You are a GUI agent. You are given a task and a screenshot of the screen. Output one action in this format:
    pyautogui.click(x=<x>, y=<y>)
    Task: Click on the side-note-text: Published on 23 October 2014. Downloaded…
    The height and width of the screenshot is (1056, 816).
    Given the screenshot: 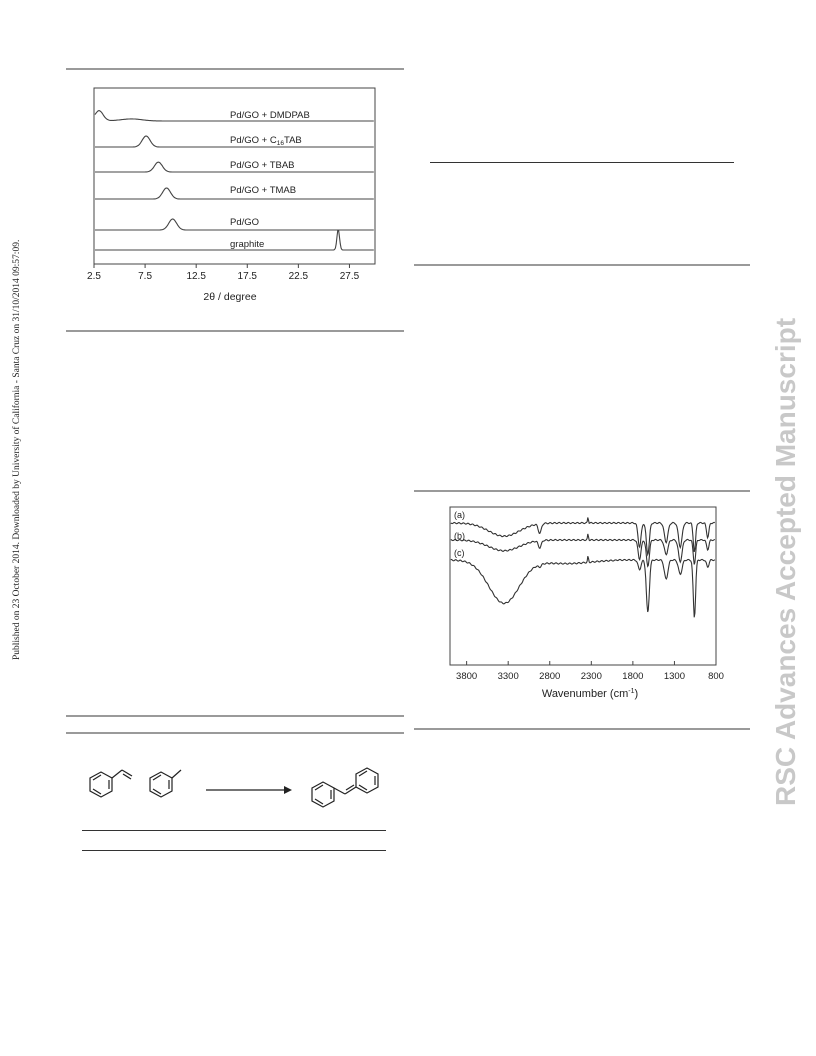 What is the action you would take?
    pyautogui.click(x=17, y=449)
    